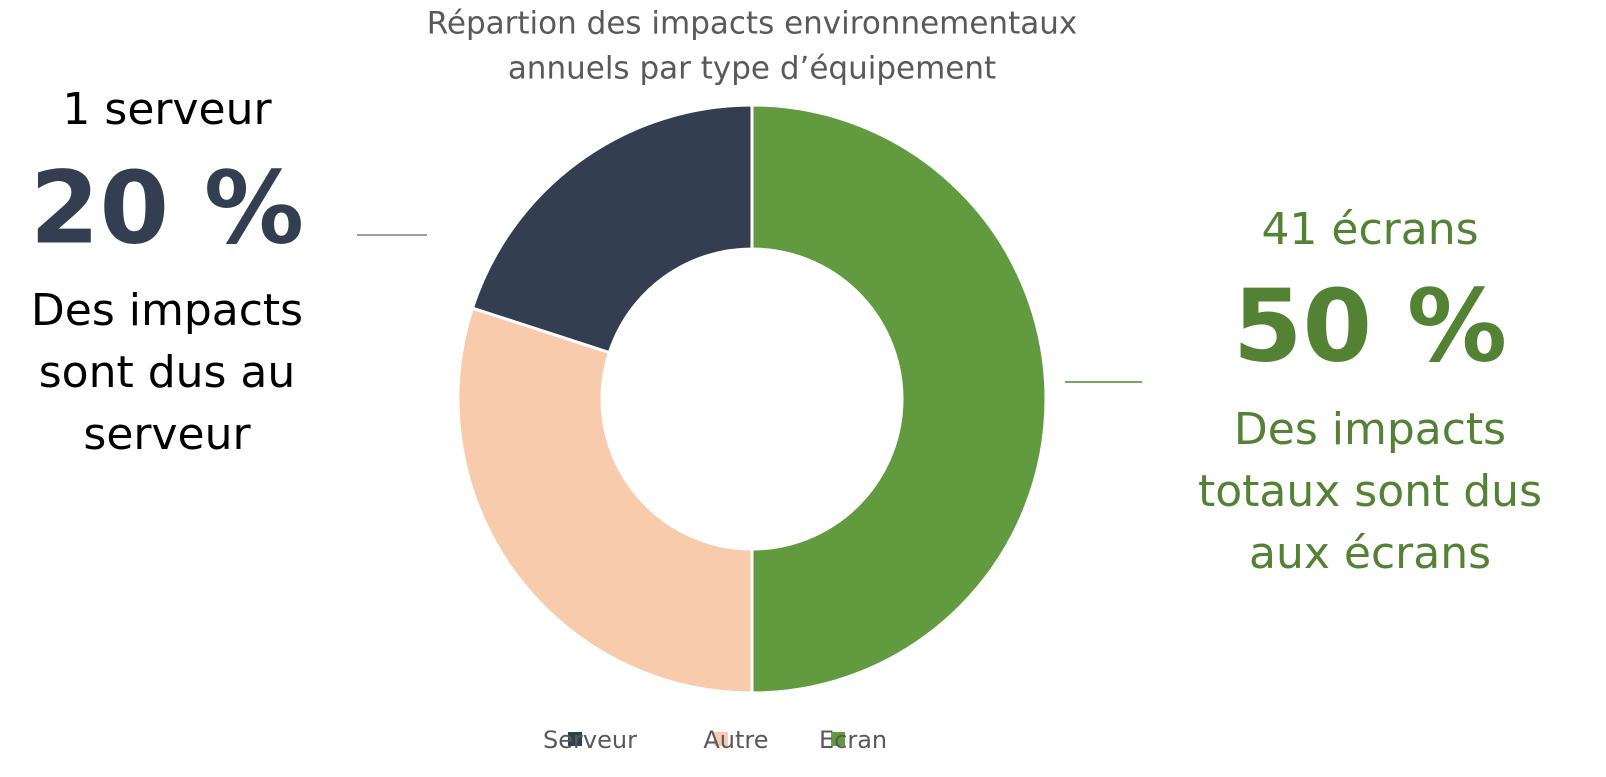 The image size is (1606, 777). I want to click on legend-label: Serveur, so click(590, 740).